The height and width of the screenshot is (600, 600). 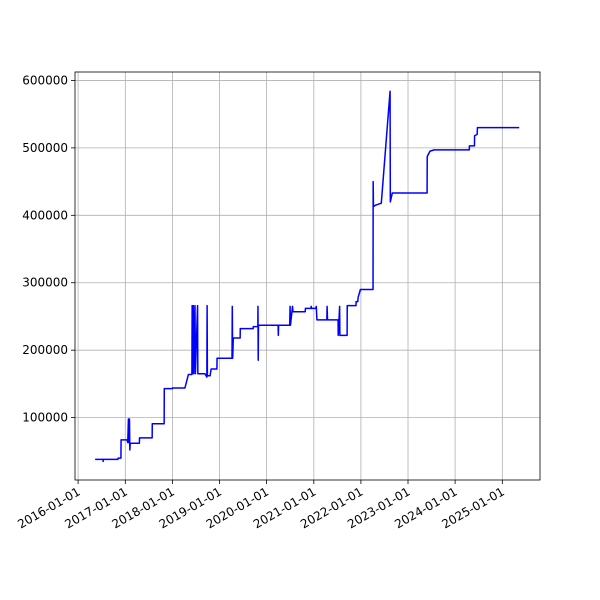 I want to click on y-tick-label: 400000, so click(x=45, y=215).